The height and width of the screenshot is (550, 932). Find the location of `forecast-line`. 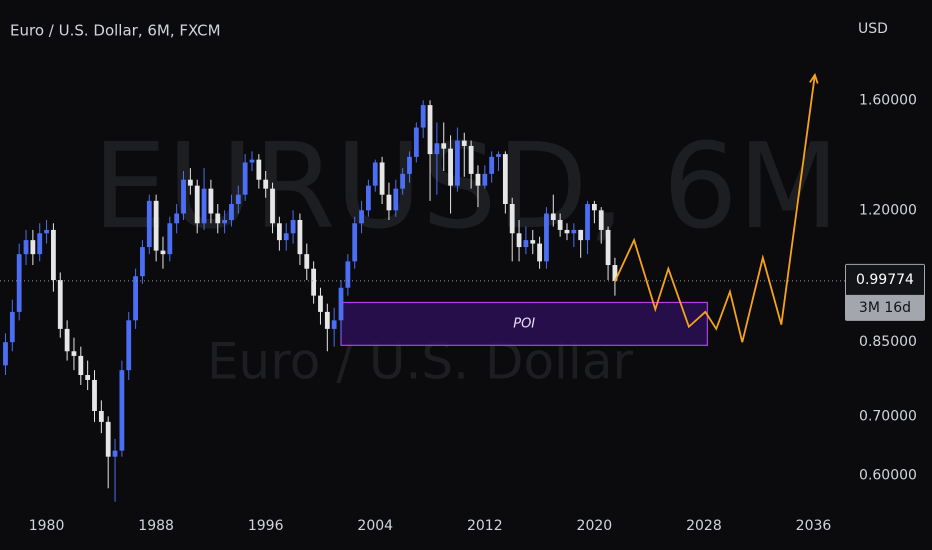

forecast-line is located at coordinates (715, 208).